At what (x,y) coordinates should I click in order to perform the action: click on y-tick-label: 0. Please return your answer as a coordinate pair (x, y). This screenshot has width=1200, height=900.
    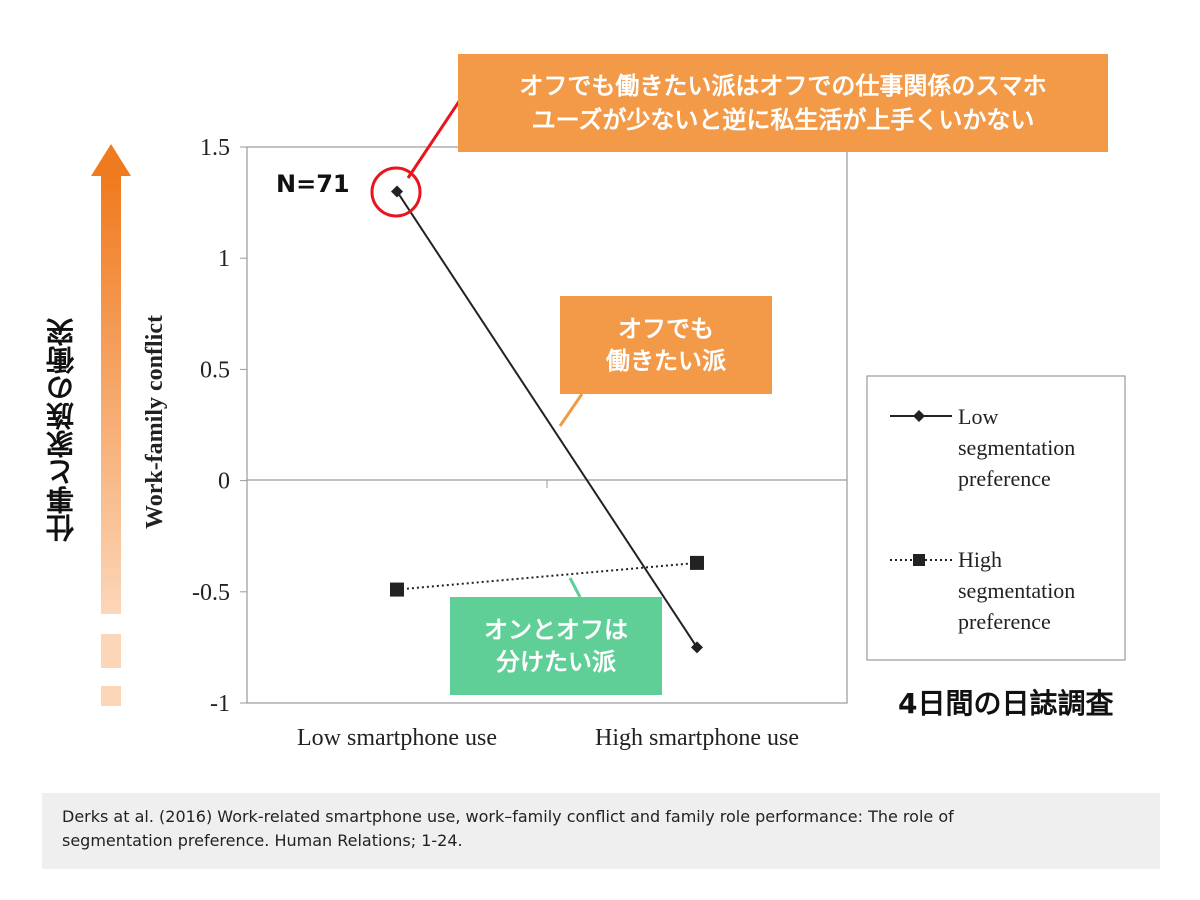
    Looking at the image, I should click on (224, 482).